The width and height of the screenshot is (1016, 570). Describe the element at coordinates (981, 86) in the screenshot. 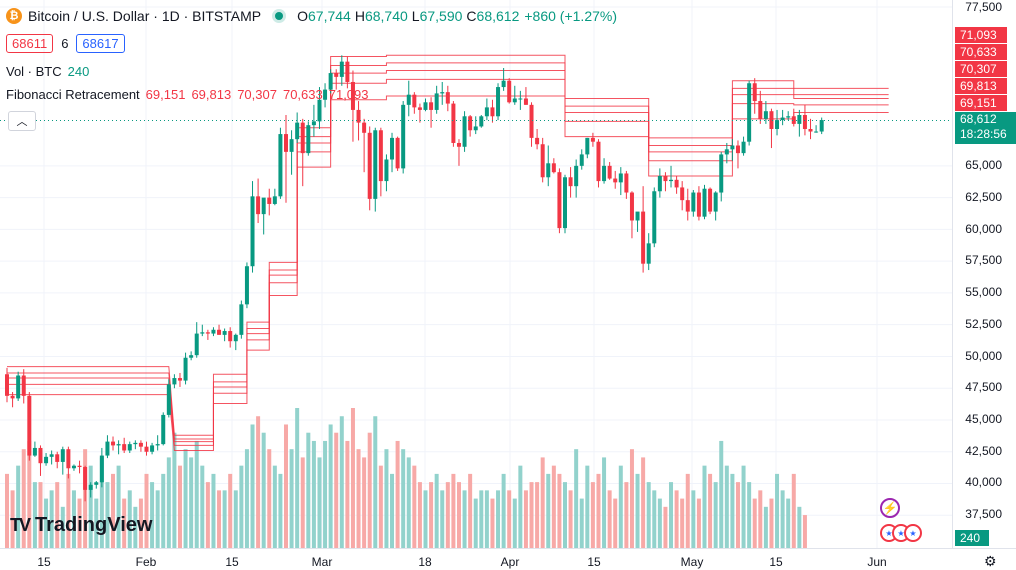

I see `fib-price-tag: 69,813` at that location.